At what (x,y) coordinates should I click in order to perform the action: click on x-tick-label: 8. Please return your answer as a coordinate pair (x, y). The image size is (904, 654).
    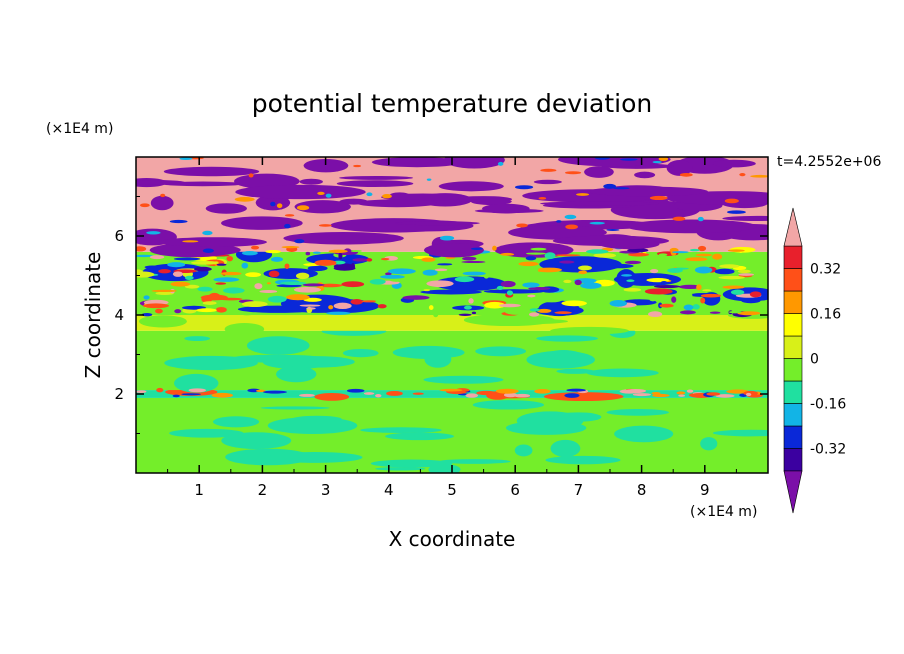
    Looking at the image, I should click on (642, 490).